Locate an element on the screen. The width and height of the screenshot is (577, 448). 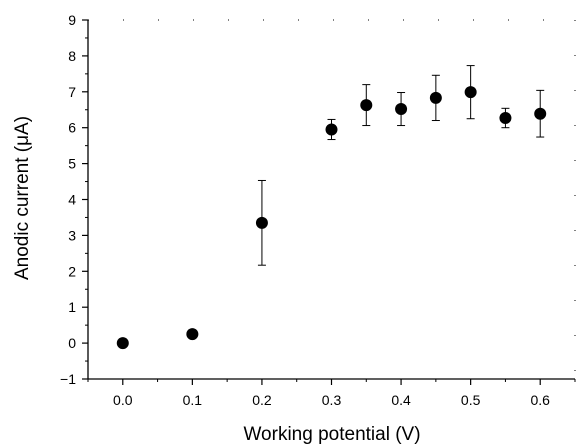
x-tick-label: 0.1 is located at coordinates (193, 400).